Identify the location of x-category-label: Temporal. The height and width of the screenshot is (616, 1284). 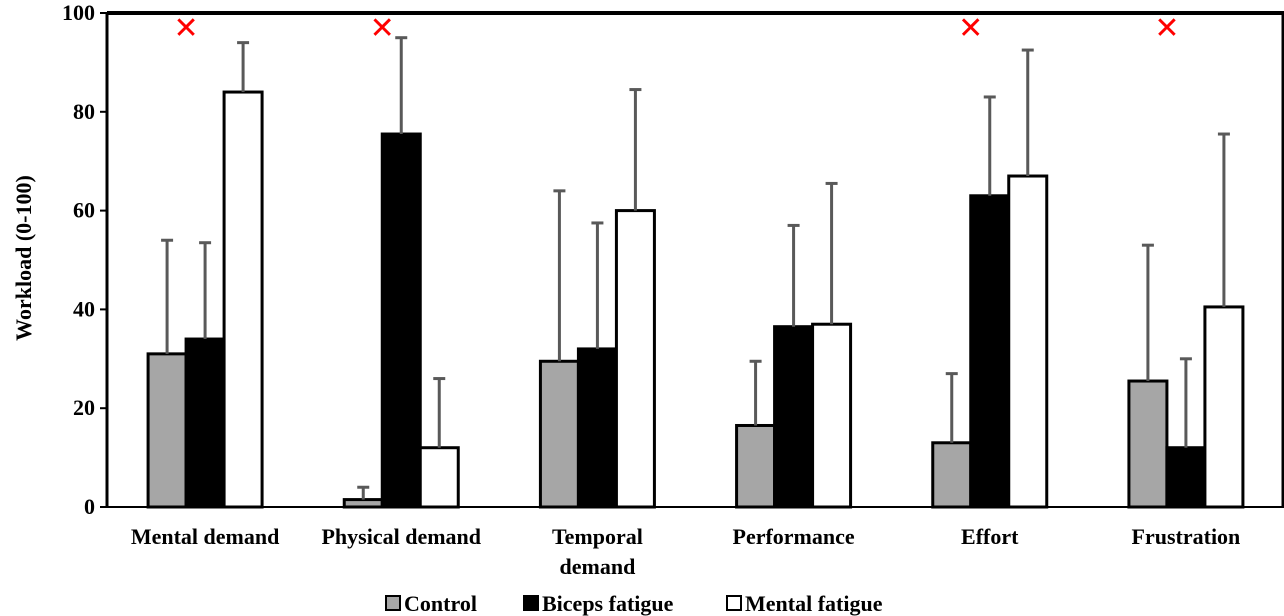
(597, 536).